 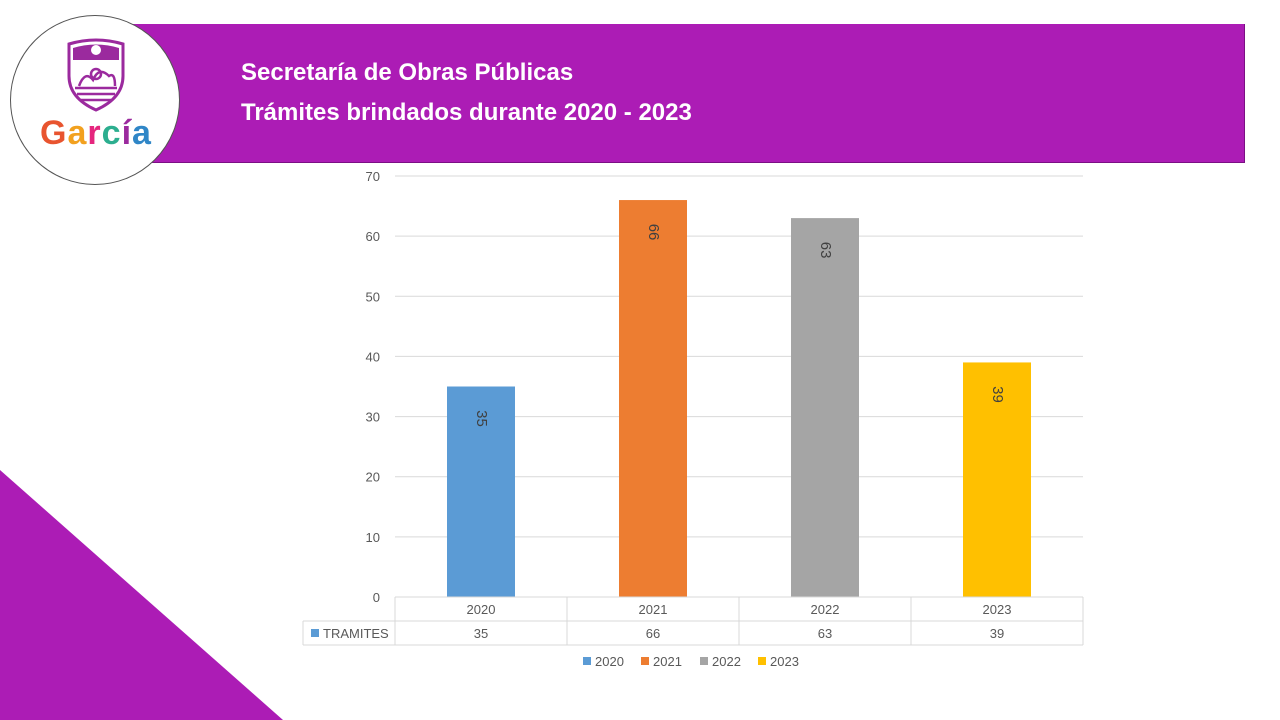 I want to click on table-row-label: TRAMITES, so click(x=356, y=633).